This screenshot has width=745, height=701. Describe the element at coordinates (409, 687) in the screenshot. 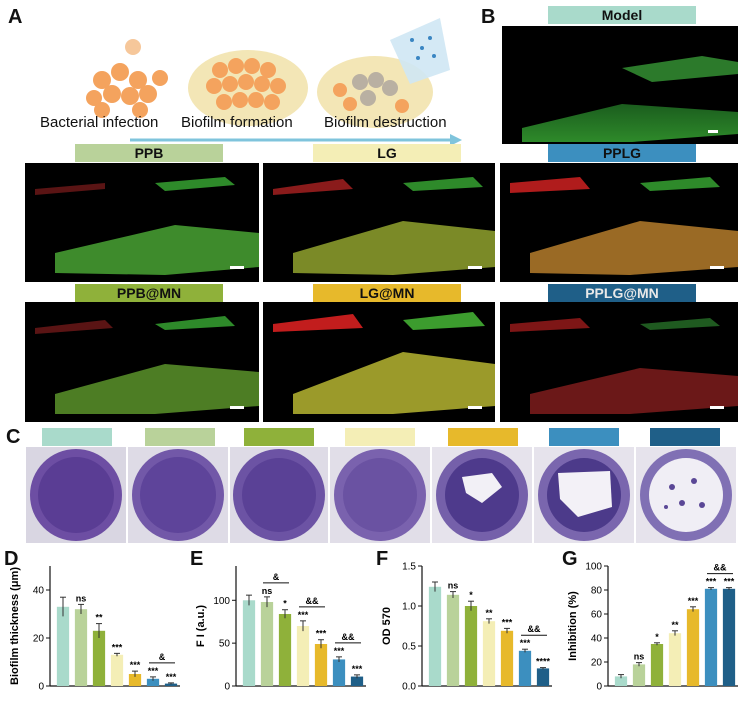

I see `y-tick-label: 0.0` at that location.